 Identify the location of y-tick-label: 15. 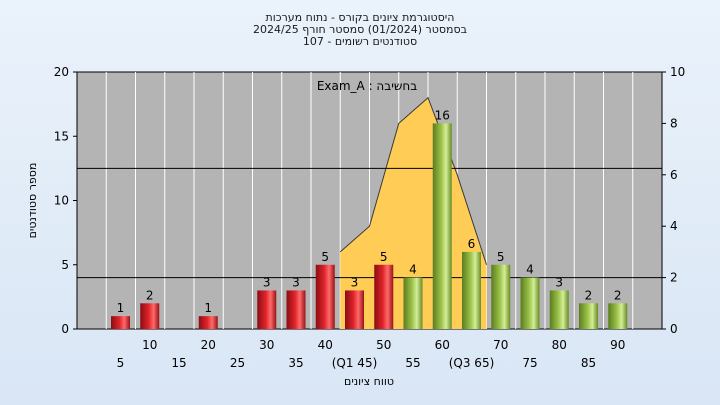
(61, 136).